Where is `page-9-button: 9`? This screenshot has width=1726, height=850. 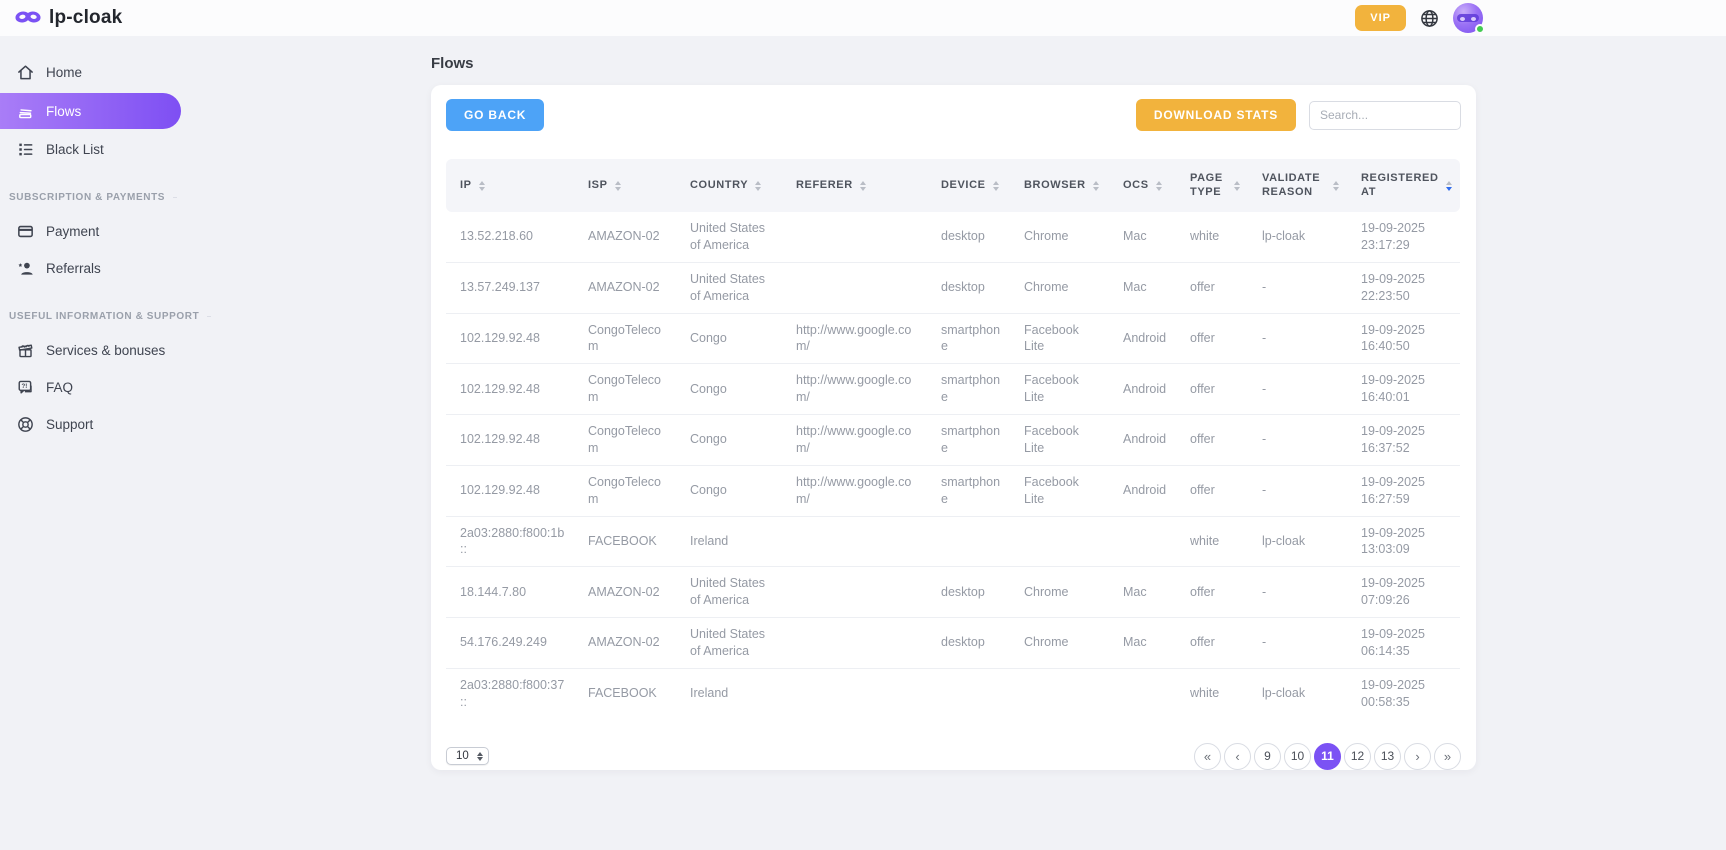 page-9-button: 9 is located at coordinates (1267, 756).